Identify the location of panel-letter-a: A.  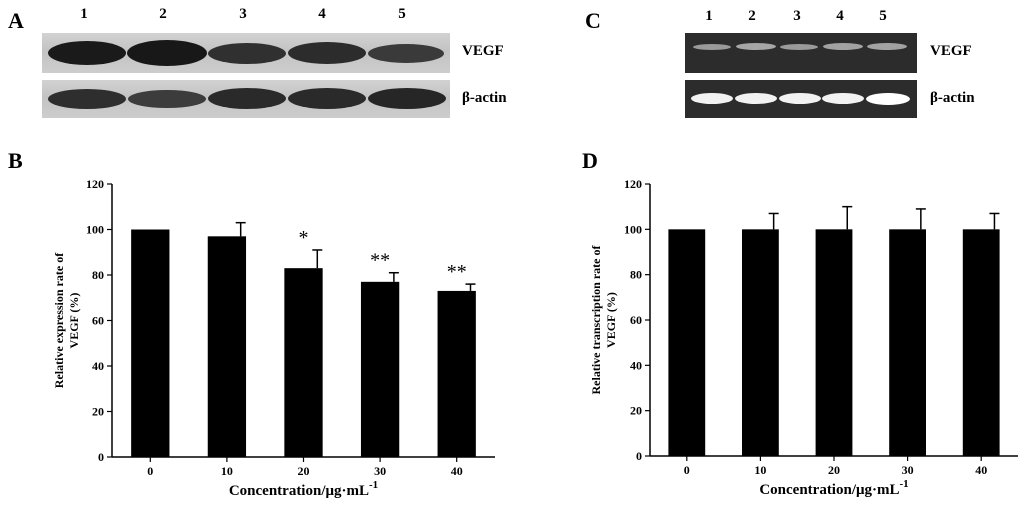
(16, 20).